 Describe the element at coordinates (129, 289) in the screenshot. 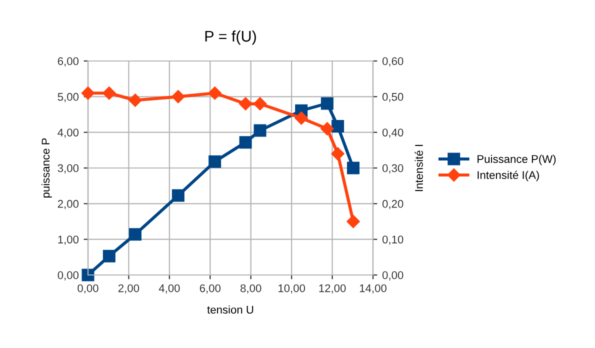

I see `x-tick-label: 2,00` at that location.